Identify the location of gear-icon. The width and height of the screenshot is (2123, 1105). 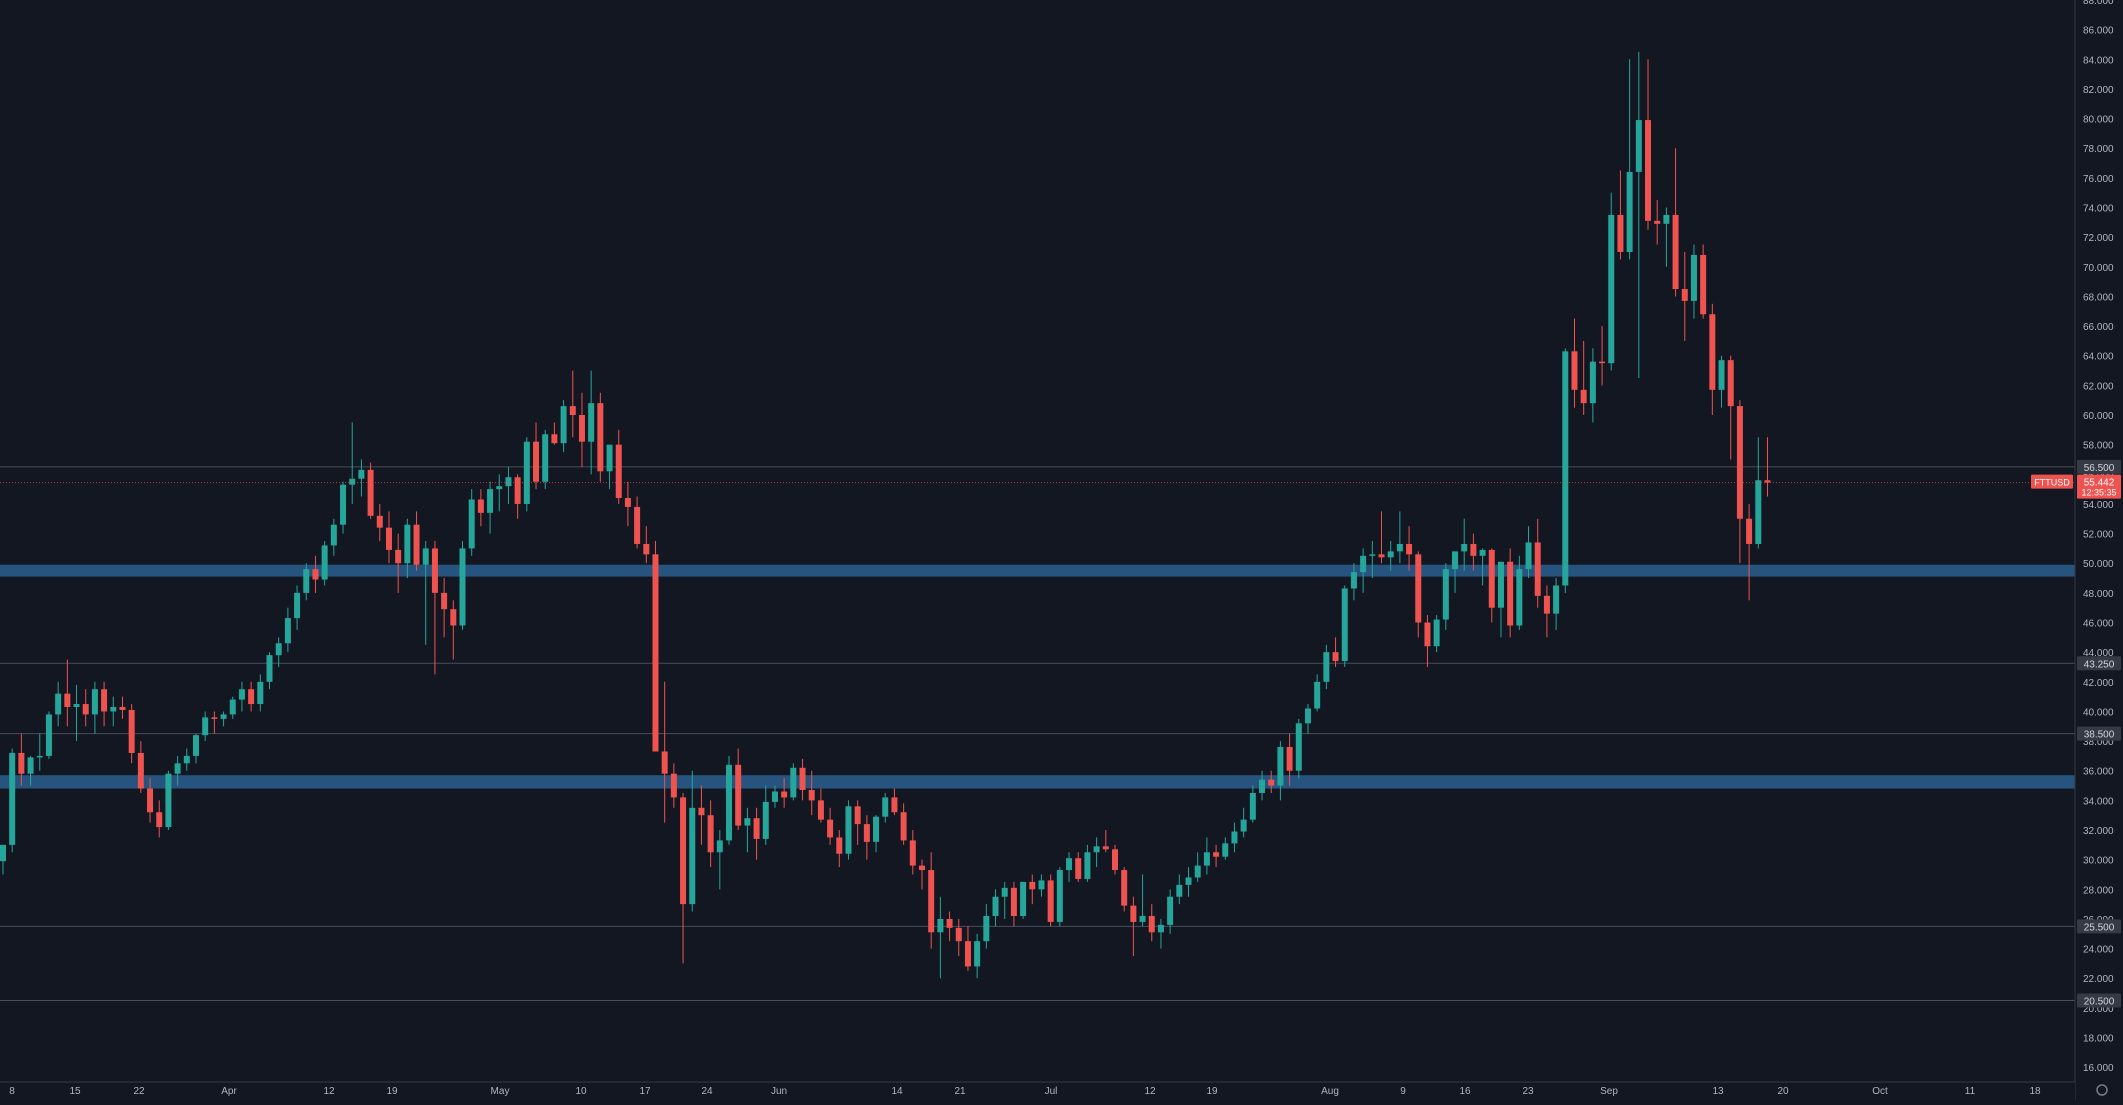
(2102, 1090).